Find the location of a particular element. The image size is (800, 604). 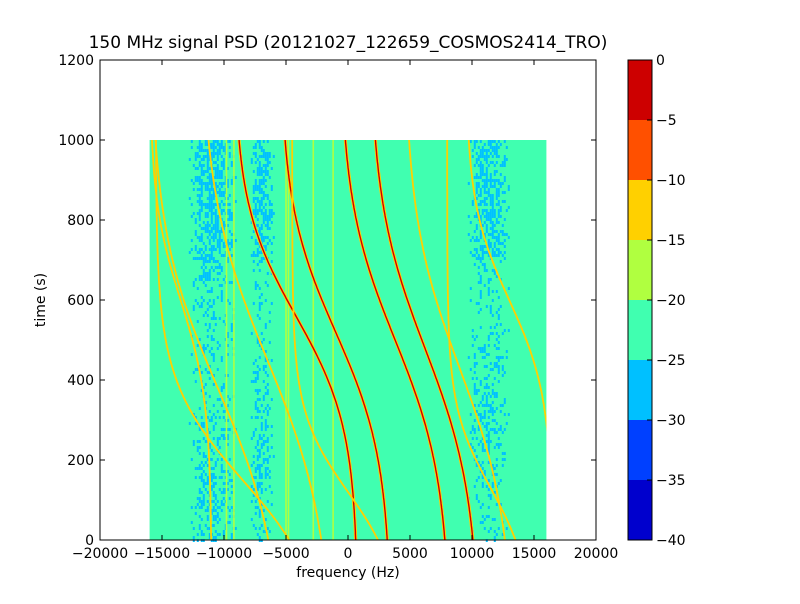

x-tick-label: −15000 is located at coordinates (162, 554).